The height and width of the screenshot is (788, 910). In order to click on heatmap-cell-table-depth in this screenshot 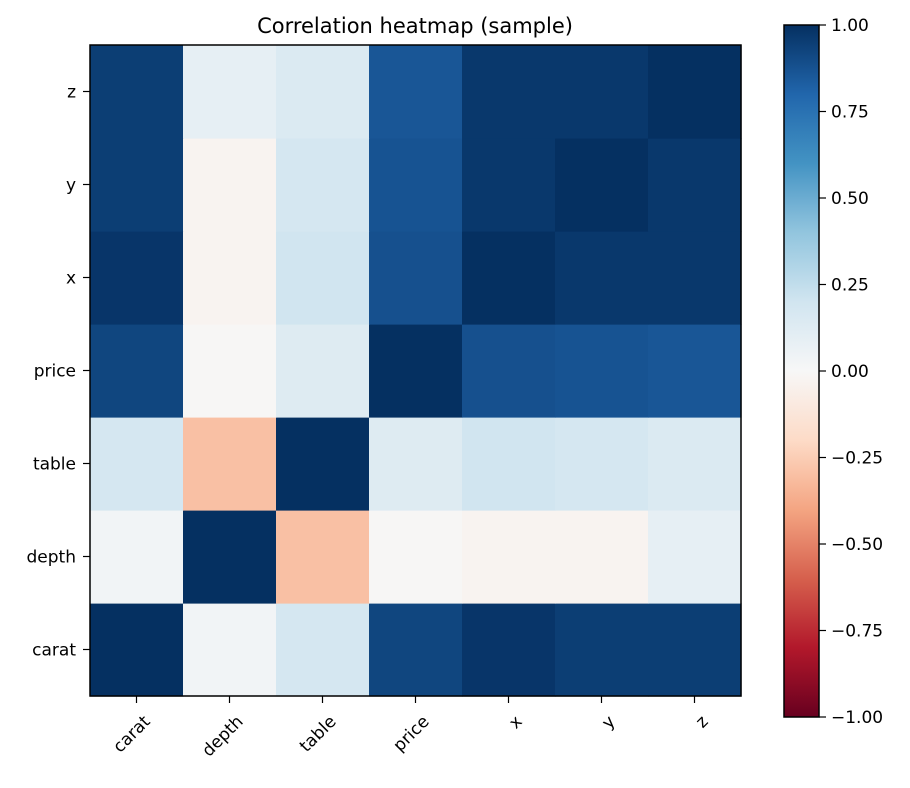, I will do `click(230, 464)`.